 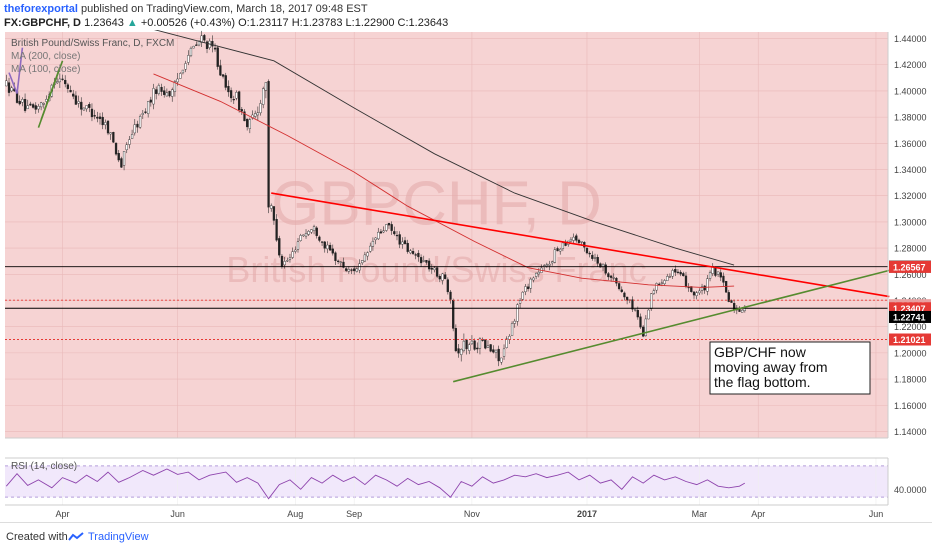 What do you see at coordinates (188, 23) in the screenshot?
I see `price-change: +0.00526 (+0.43%)` at bounding box center [188, 23].